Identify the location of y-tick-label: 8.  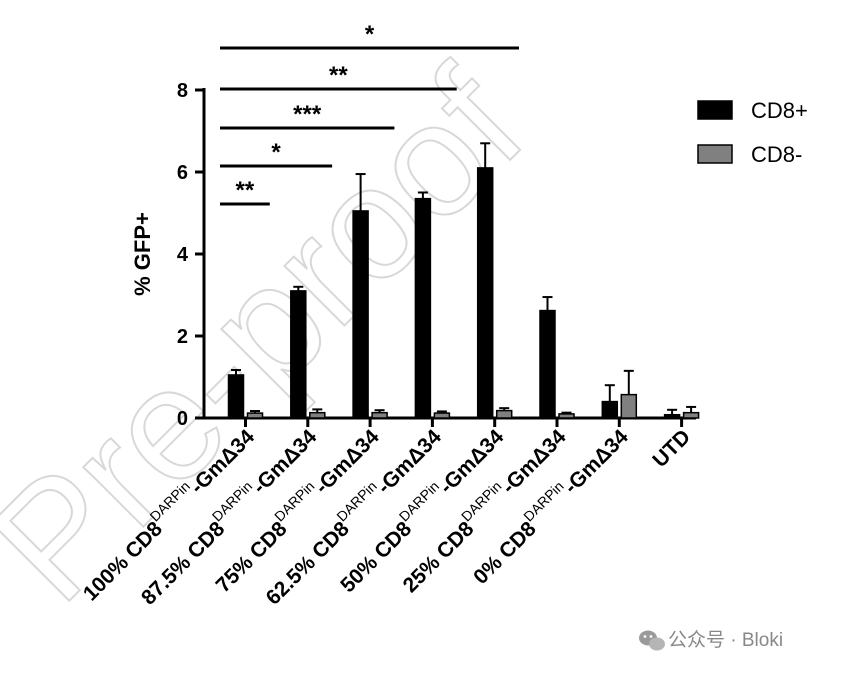
(182, 91).